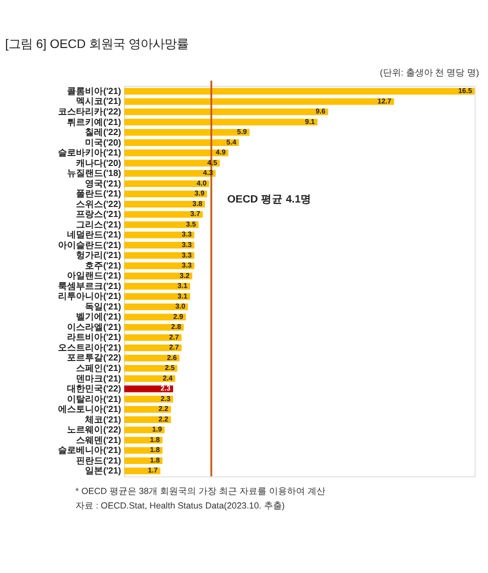  I want to click on y-tick-label: 캐나다('20), so click(98, 163).